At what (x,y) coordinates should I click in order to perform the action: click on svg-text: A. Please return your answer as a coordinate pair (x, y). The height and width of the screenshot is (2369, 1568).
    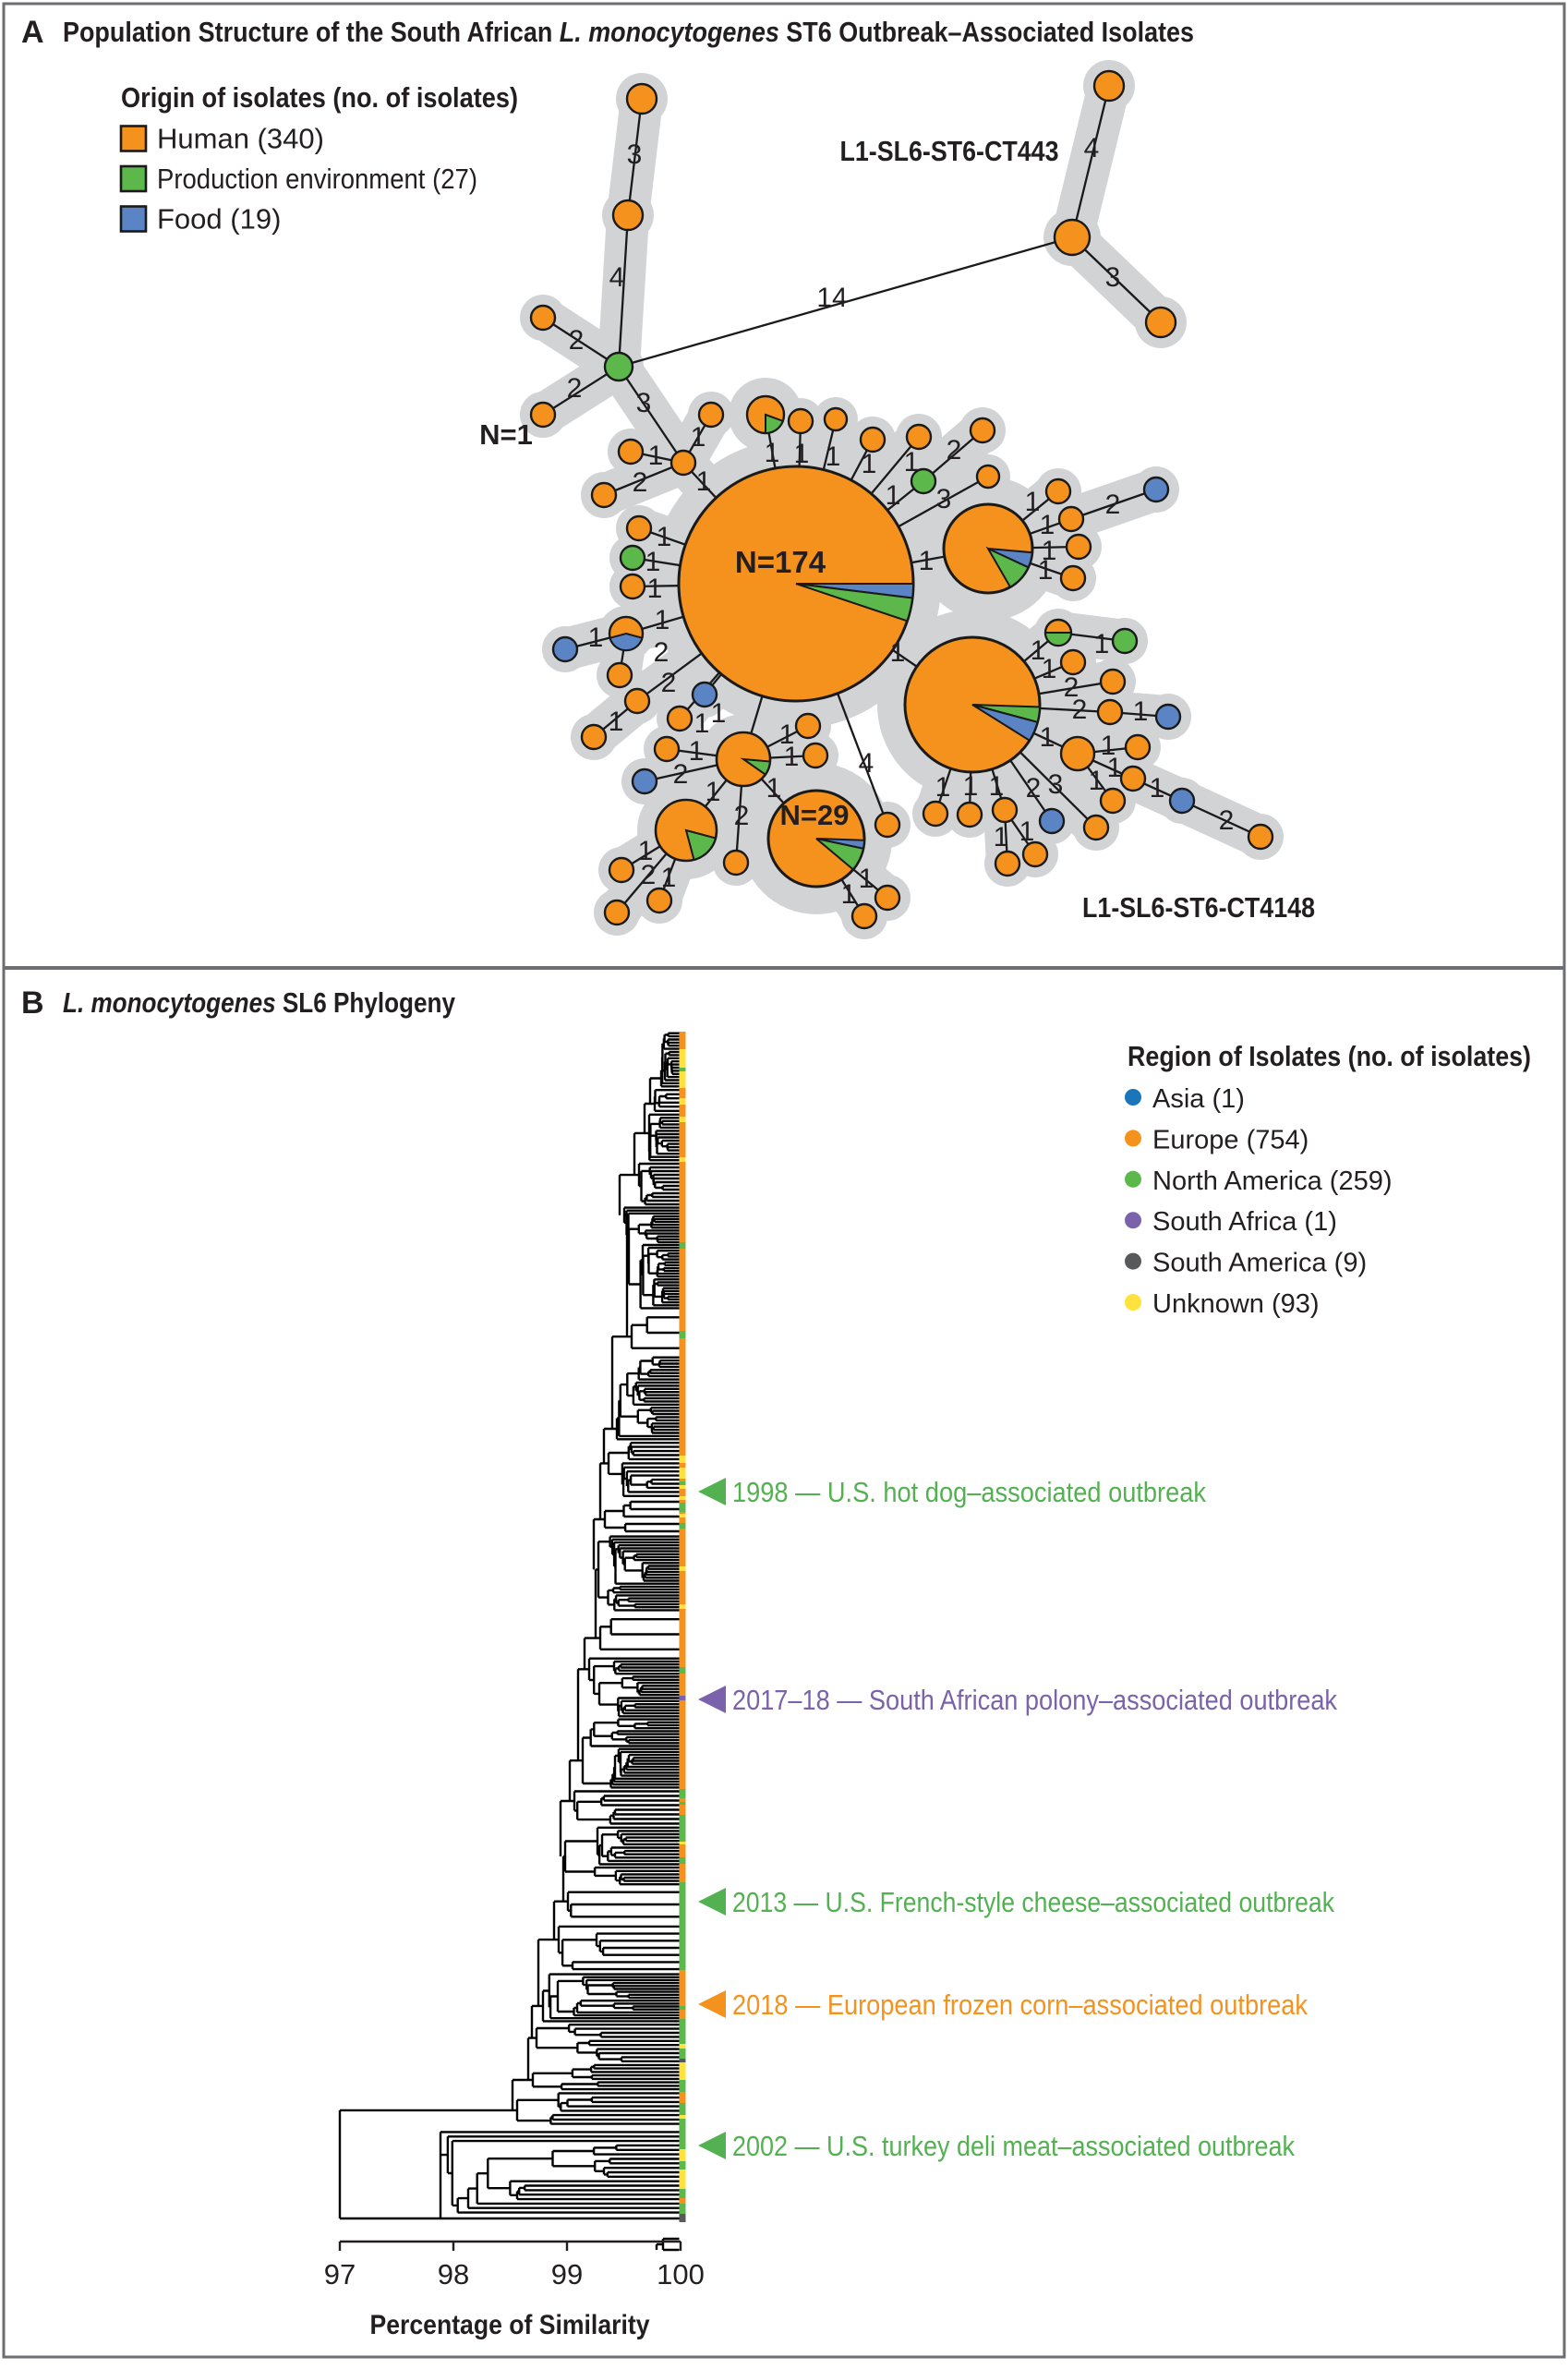
    Looking at the image, I should click on (32, 32).